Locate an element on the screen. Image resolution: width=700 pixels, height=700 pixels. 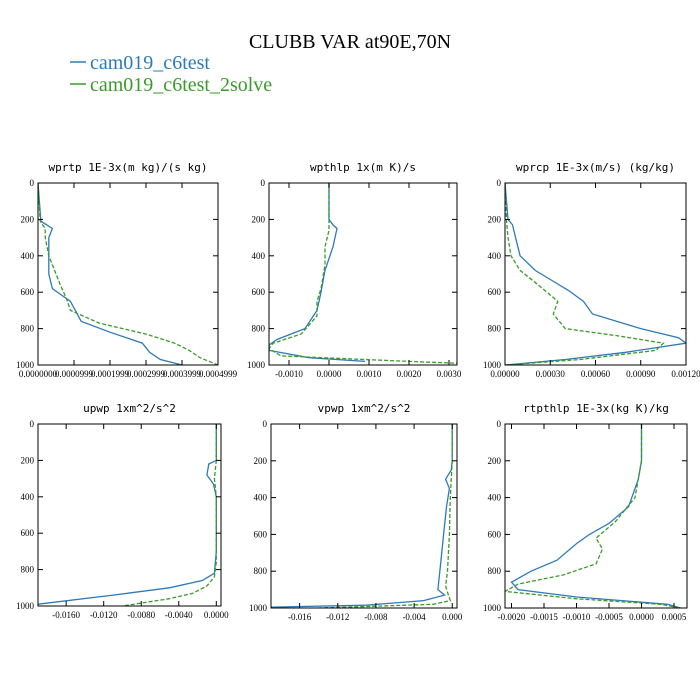
panel-4-ytick-label-2: 400 is located at coordinates (28, 497).